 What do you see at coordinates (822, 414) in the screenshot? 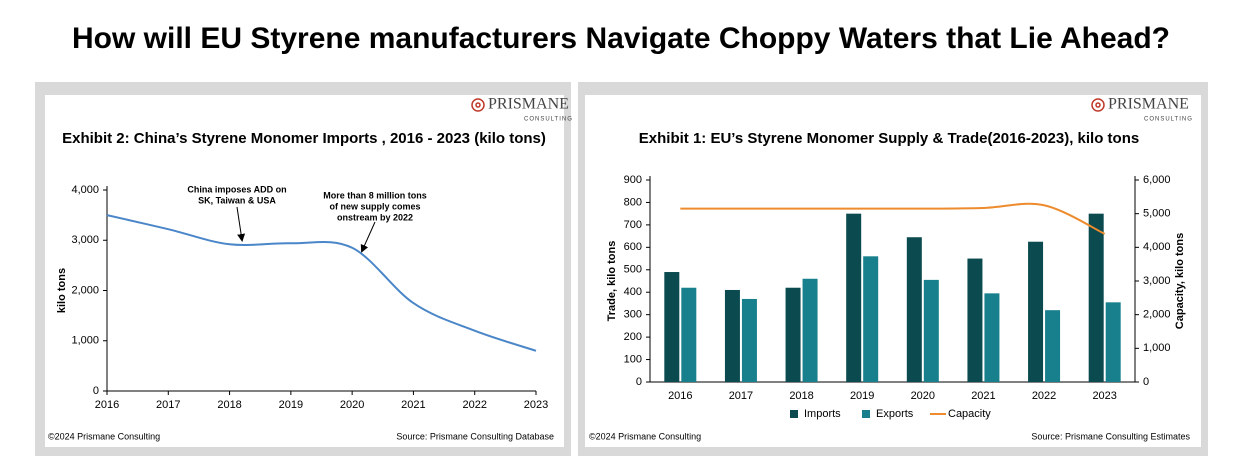
I see `legend-label: Imports` at bounding box center [822, 414].